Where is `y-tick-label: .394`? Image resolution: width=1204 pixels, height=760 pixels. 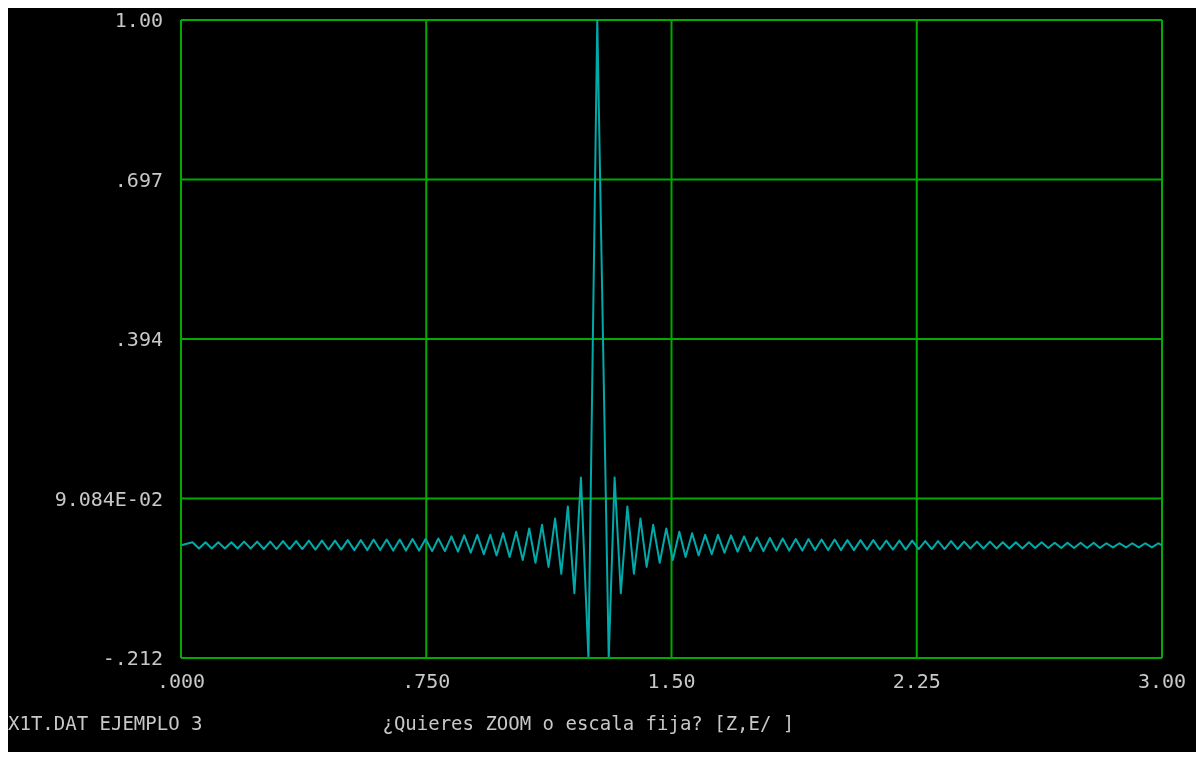
y-tick-label: .394 is located at coordinates (138, 339).